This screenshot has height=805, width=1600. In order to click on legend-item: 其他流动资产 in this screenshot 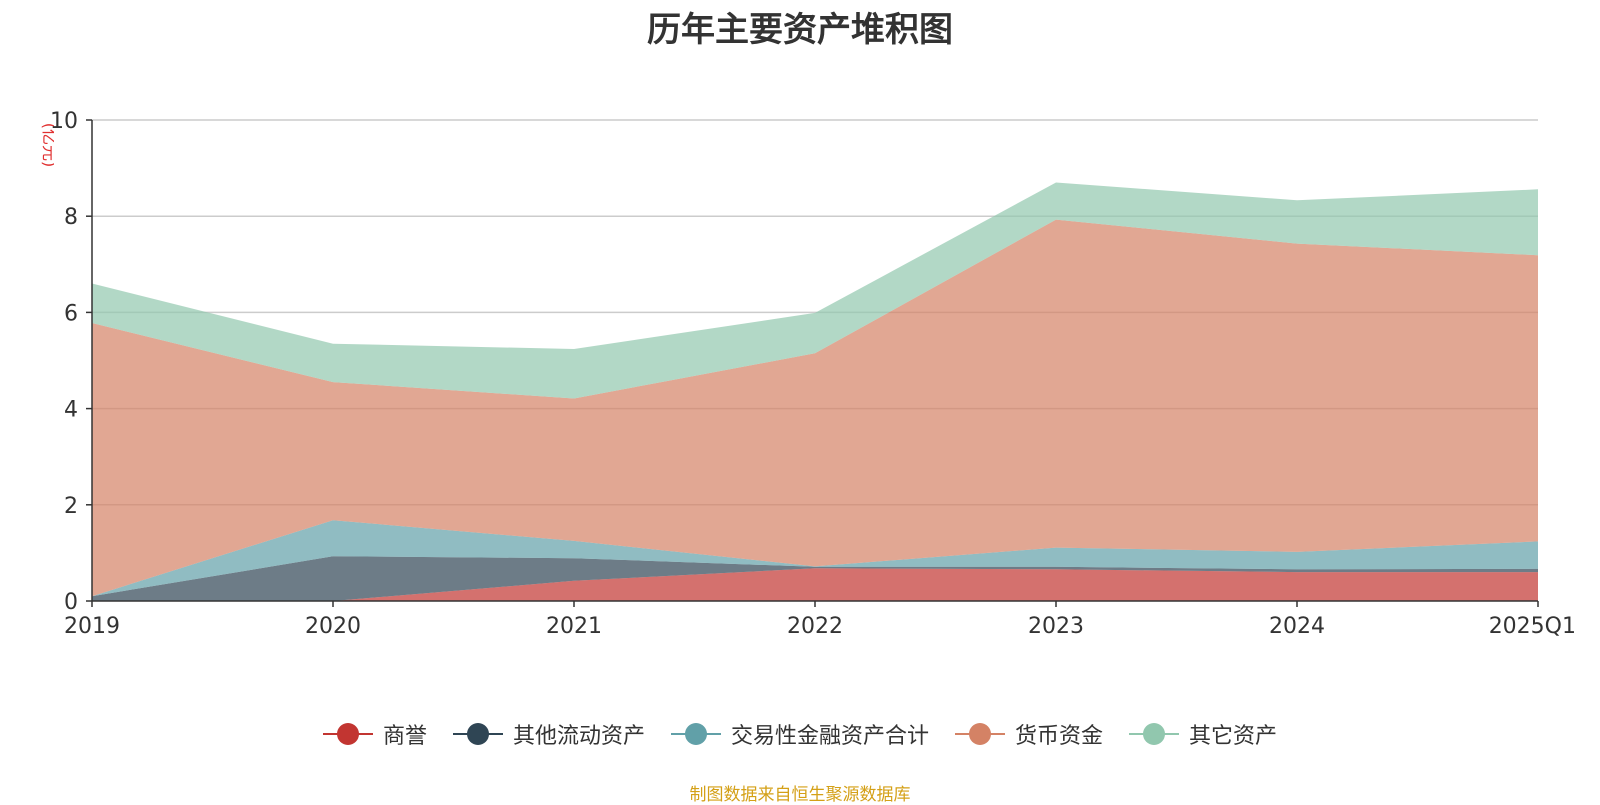, I will do `click(548, 734)`.